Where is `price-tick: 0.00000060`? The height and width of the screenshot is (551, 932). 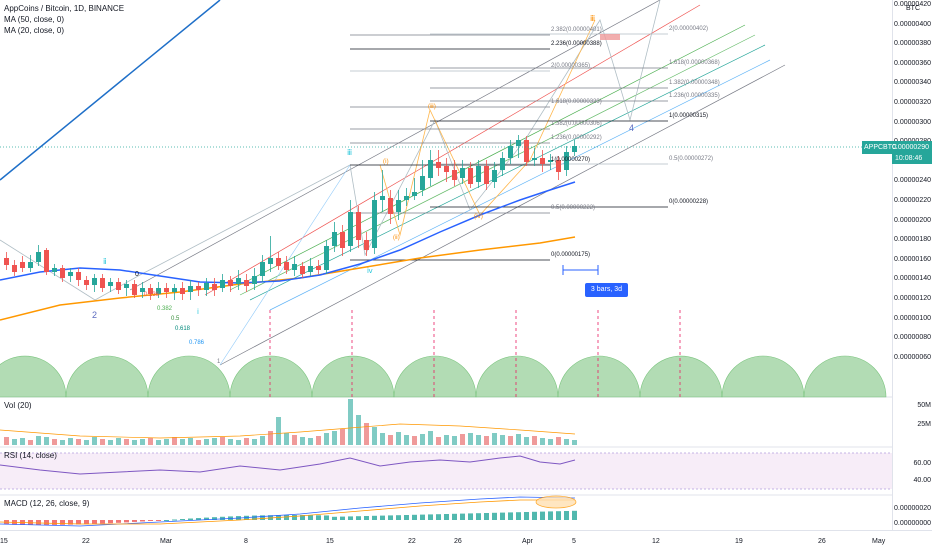 price-tick: 0.00000060 is located at coordinates (912, 357).